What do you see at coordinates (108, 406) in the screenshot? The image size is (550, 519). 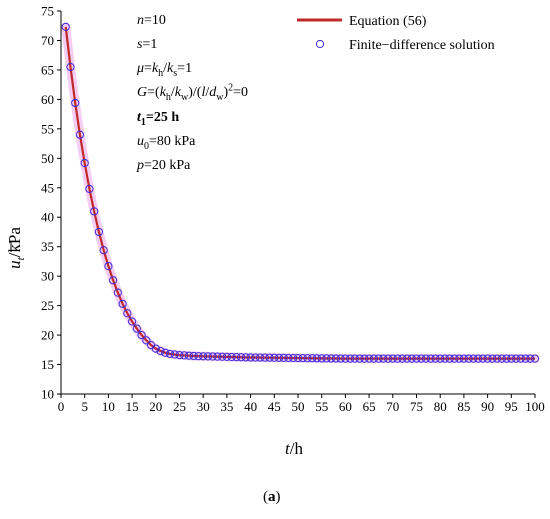 I see `x-tick-label: 10` at bounding box center [108, 406].